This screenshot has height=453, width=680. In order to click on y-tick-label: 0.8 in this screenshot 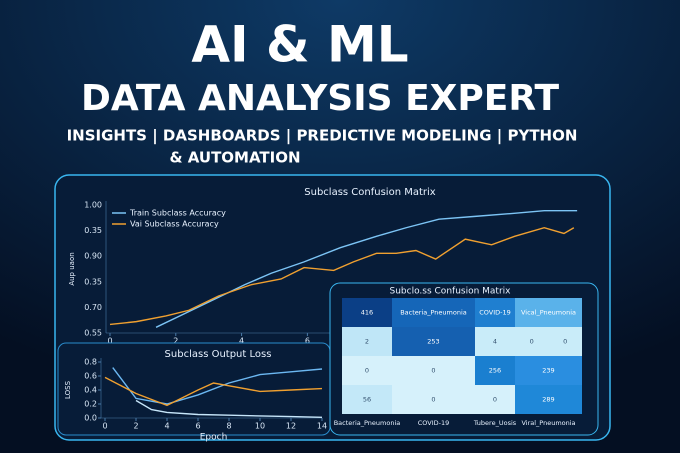, I will do `click(90, 362)`.